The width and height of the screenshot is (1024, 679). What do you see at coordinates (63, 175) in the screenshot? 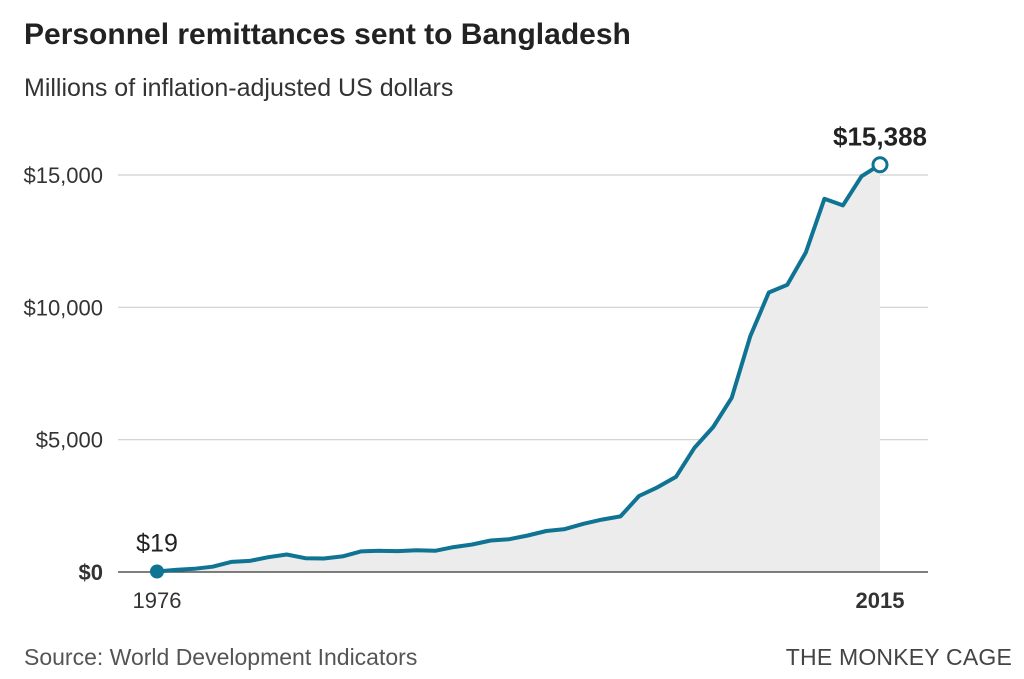
I see `y-tick-label: $15,000` at bounding box center [63, 175].